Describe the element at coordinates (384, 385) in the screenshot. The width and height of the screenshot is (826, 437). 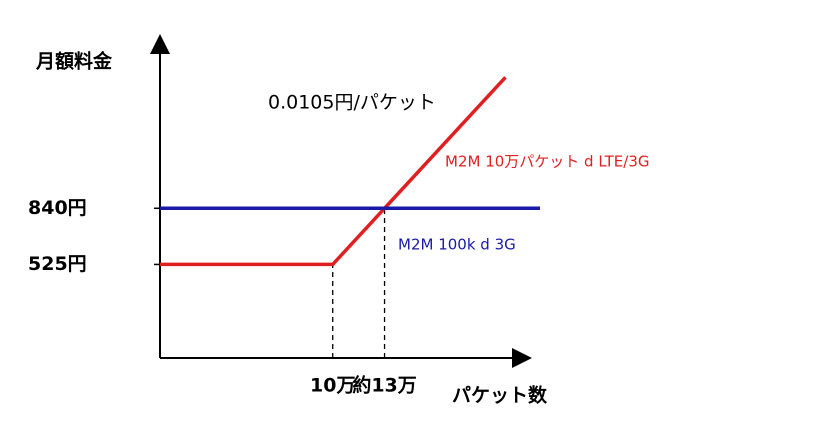
I see `x-tick-label: 約13万` at that location.